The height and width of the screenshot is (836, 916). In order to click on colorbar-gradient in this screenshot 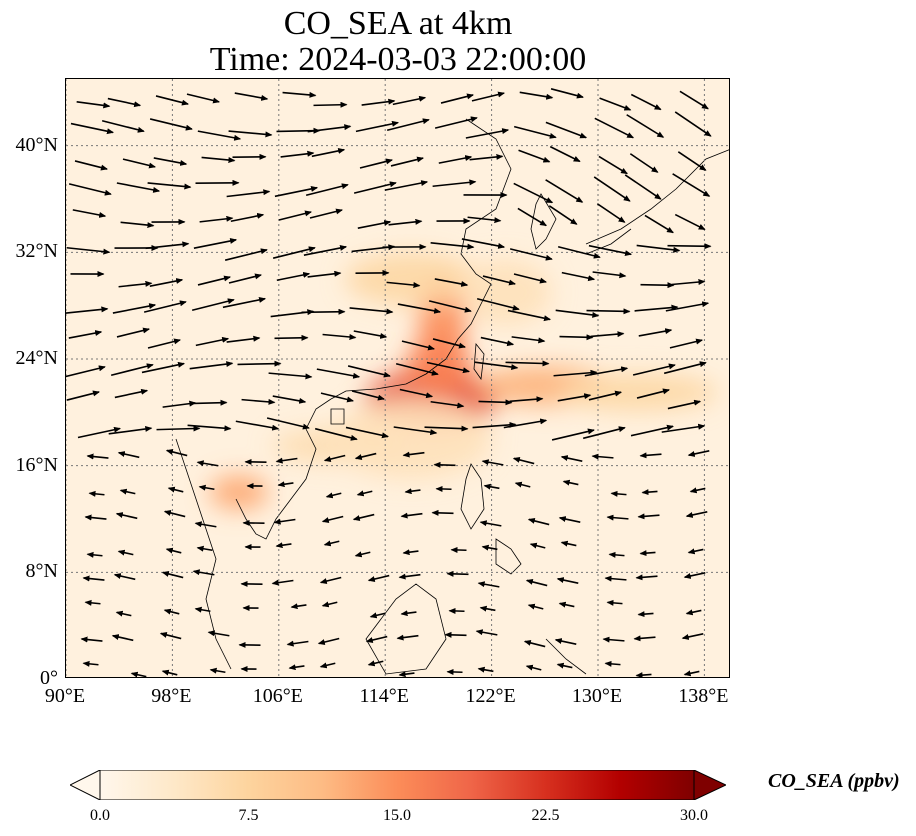, I will do `click(397, 785)`.